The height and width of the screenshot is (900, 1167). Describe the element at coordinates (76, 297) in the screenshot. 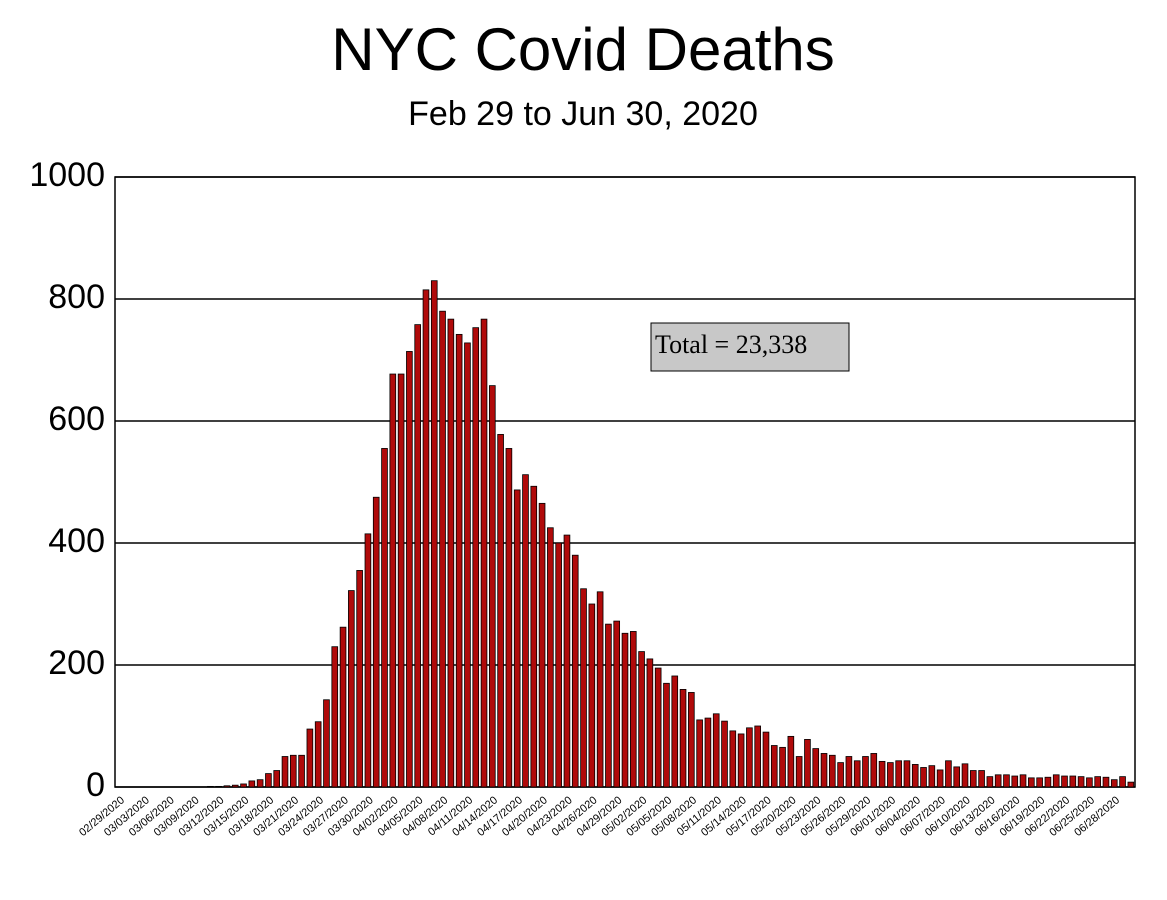

I see `y-tick-label: 800` at that location.